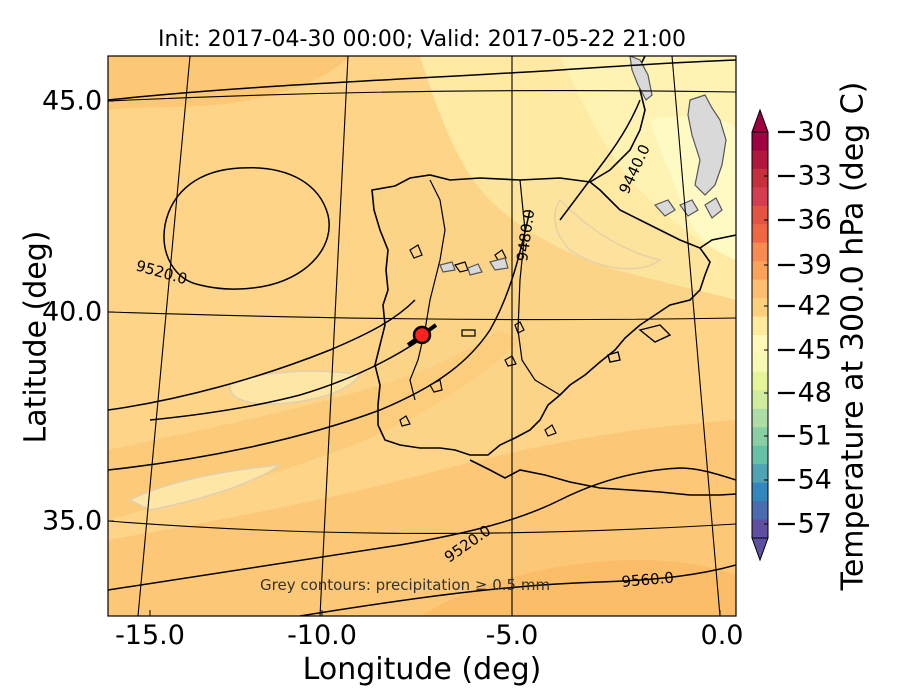 The image size is (900, 700). Describe the element at coordinates (422, 669) in the screenshot. I see `x-axis-label: Longitude (deg)` at that location.